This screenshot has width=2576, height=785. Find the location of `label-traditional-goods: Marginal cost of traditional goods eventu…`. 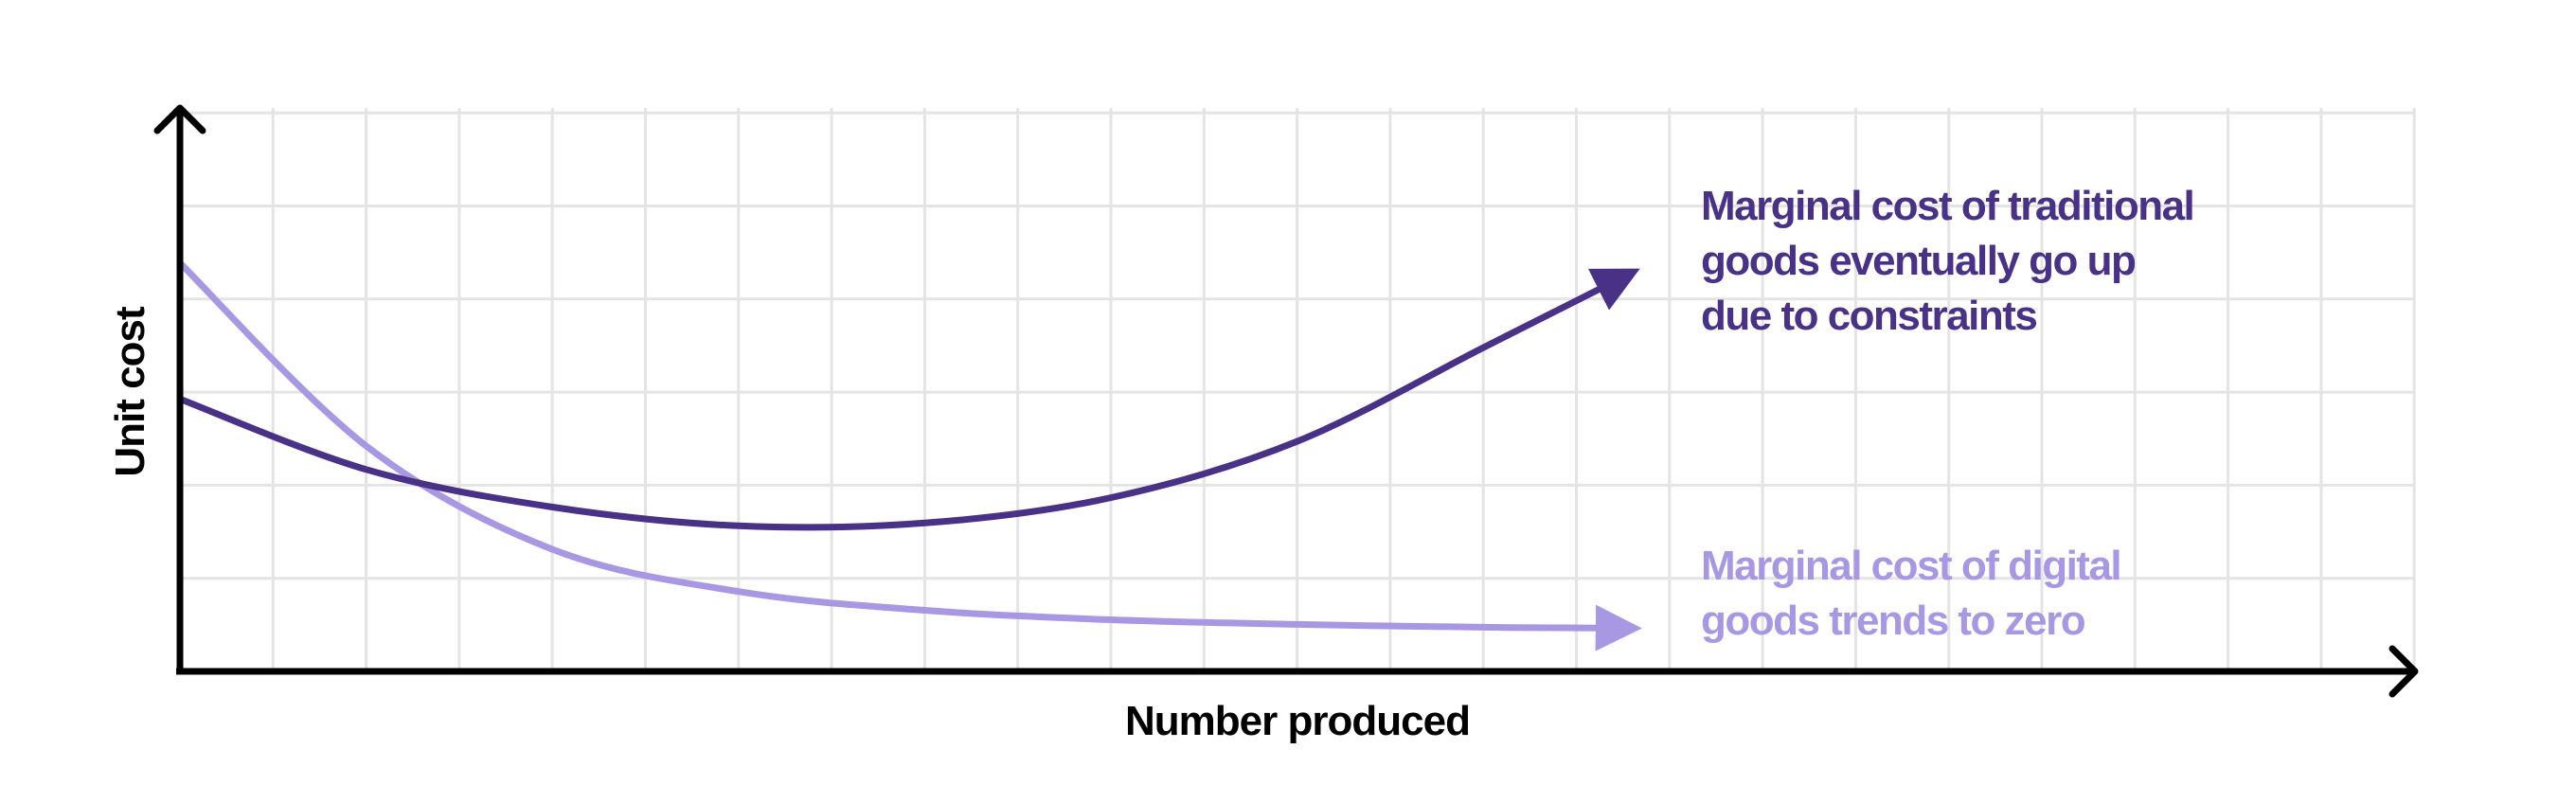

label-traditional-goods: Marginal cost of traditional goods eventu… is located at coordinates (1947, 261).